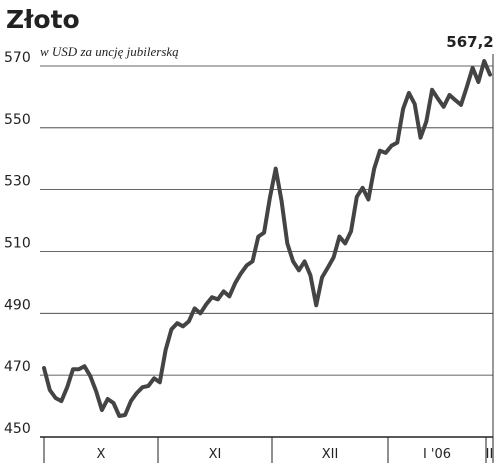 This screenshot has height=463, width=500. I want to click on y-tick-label: 510, so click(17, 243).